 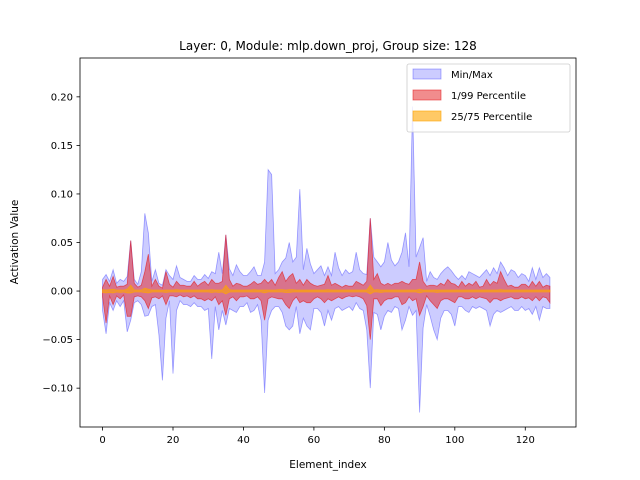 What do you see at coordinates (525, 440) in the screenshot?
I see `x-tick-label: 120` at bounding box center [525, 440].